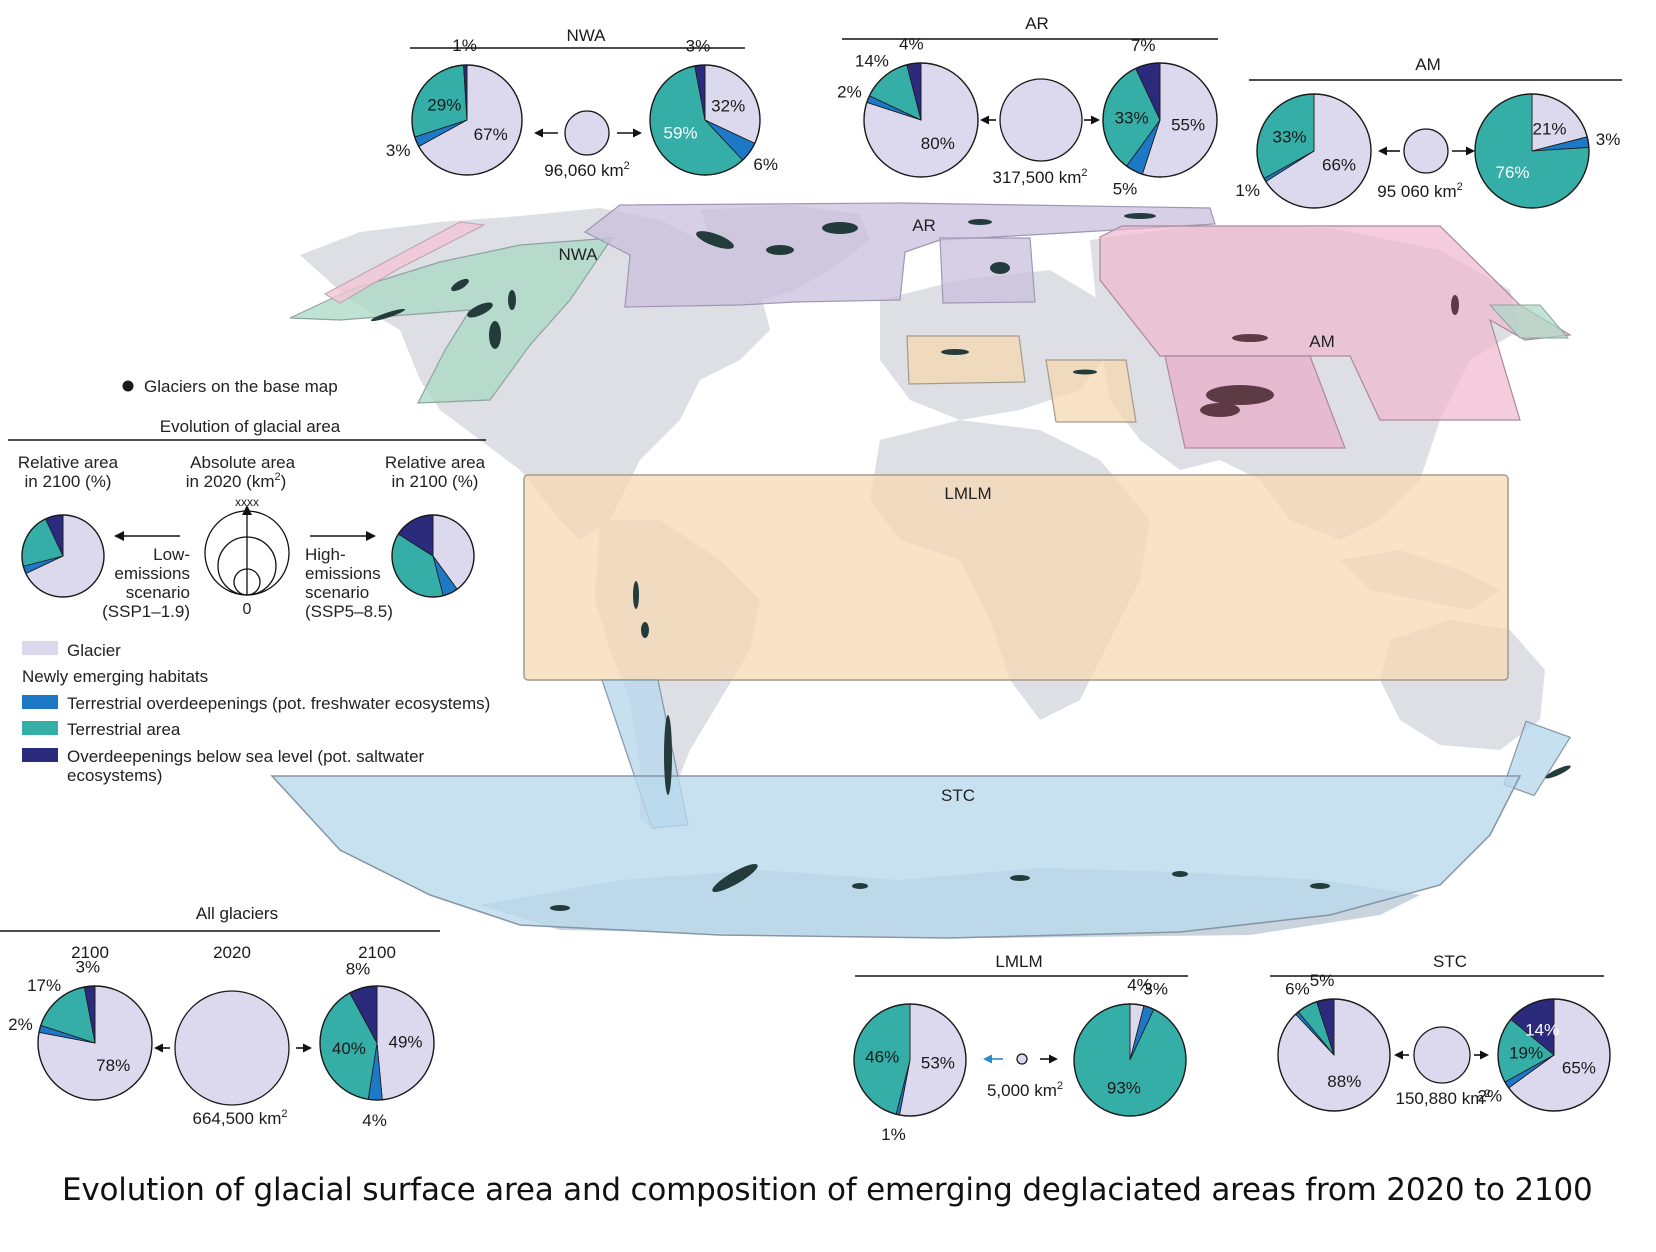 This screenshot has height=1252, width=1656. Describe the element at coordinates (20, 1024) in the screenshot. I see `low-all-label-freshwater: 2%` at that location.